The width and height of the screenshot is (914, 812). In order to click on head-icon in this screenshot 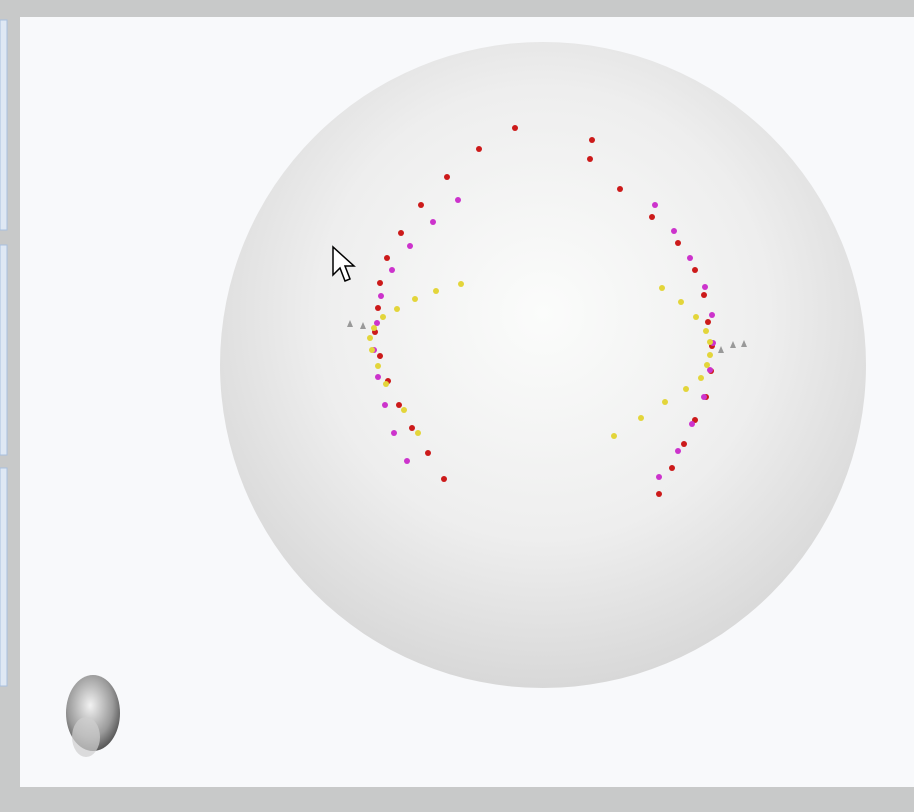, I will do `click(93, 716)`.